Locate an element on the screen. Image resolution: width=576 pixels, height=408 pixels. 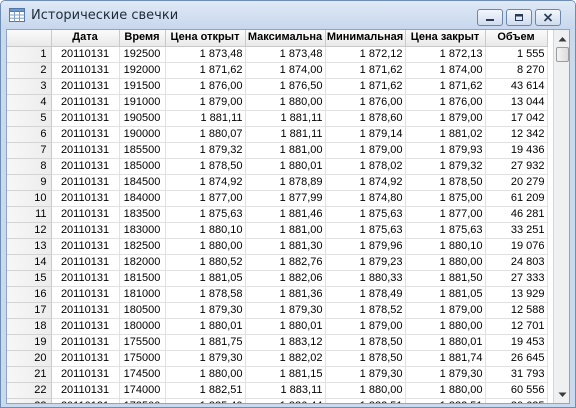
row-number: 12 is located at coordinates (29, 230).